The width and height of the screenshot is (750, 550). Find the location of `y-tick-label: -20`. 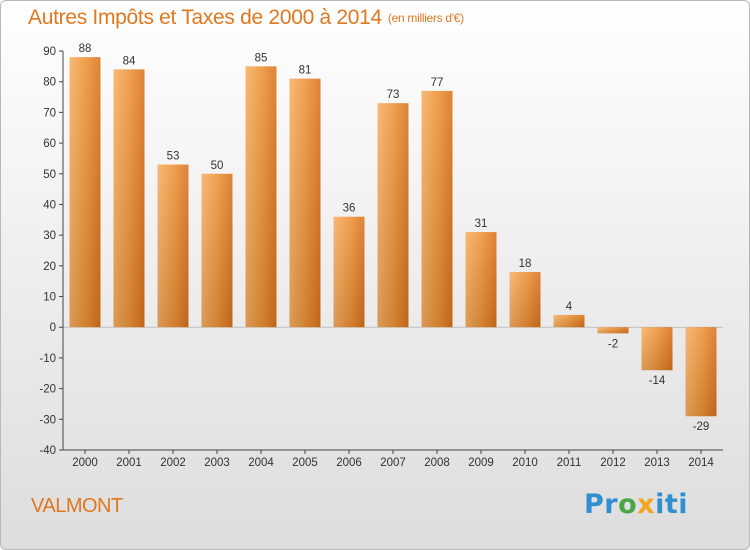

y-tick-label: -20 is located at coordinates (47, 390).